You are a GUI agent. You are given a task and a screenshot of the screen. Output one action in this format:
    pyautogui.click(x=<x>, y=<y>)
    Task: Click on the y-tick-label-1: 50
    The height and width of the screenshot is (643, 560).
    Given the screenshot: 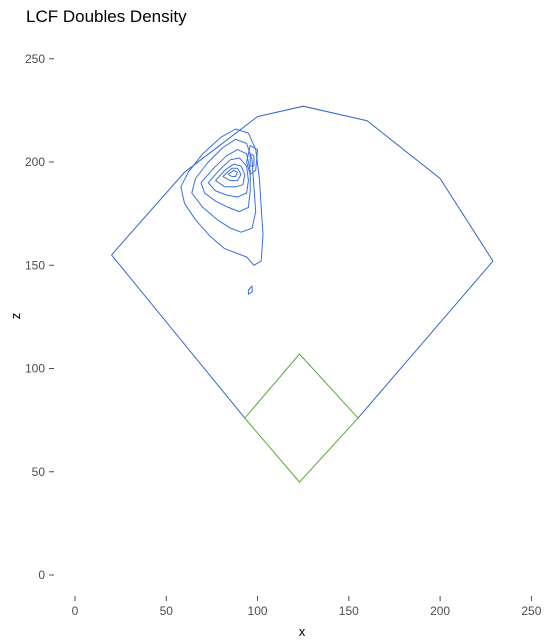 What is the action you would take?
    pyautogui.click(x=39, y=472)
    